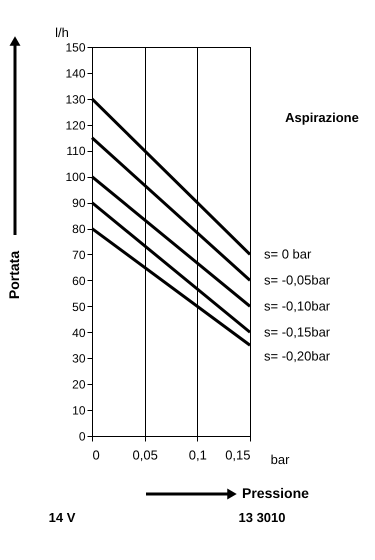 Image resolution: width=375 pixels, height=560 pixels. What do you see at coordinates (297, 306) in the screenshot?
I see `series-label: s= -0,10bar` at bounding box center [297, 306].